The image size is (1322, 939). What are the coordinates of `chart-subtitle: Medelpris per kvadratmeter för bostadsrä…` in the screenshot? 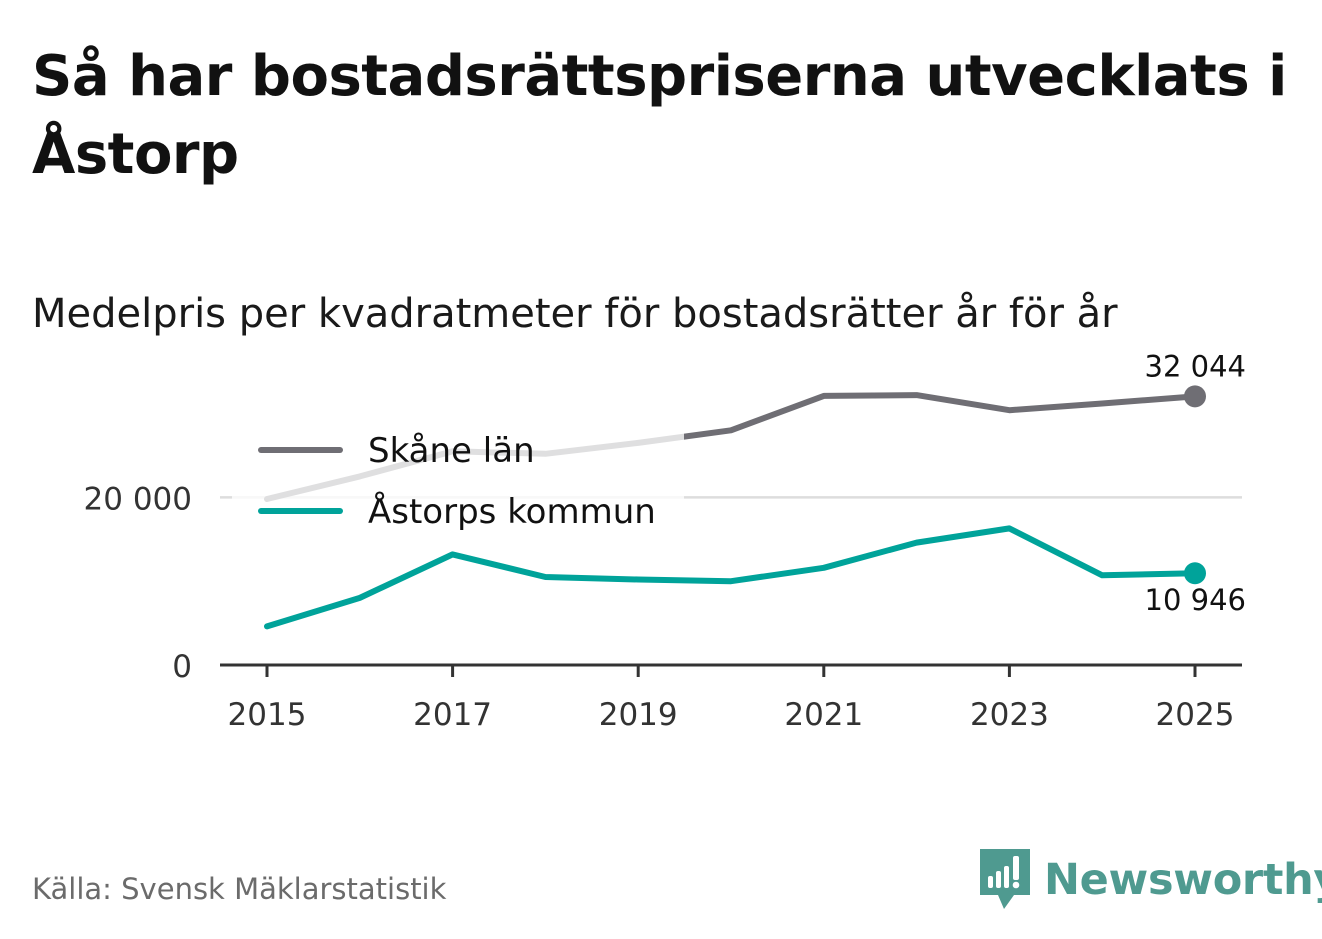 It's located at (575, 314).